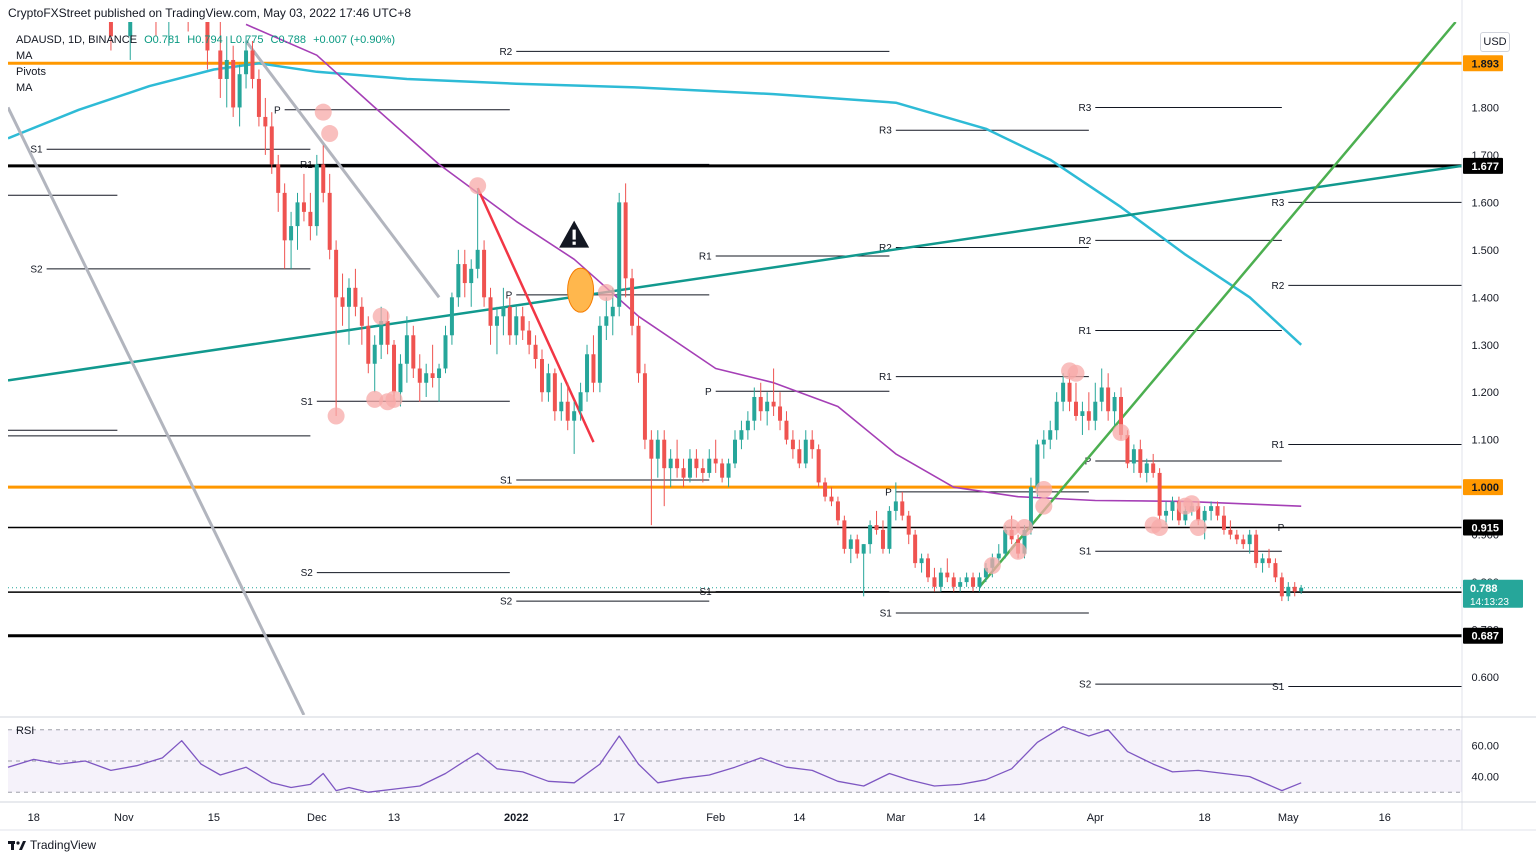  I want to click on legend-indicator-pivots: Pivots, so click(31, 72).